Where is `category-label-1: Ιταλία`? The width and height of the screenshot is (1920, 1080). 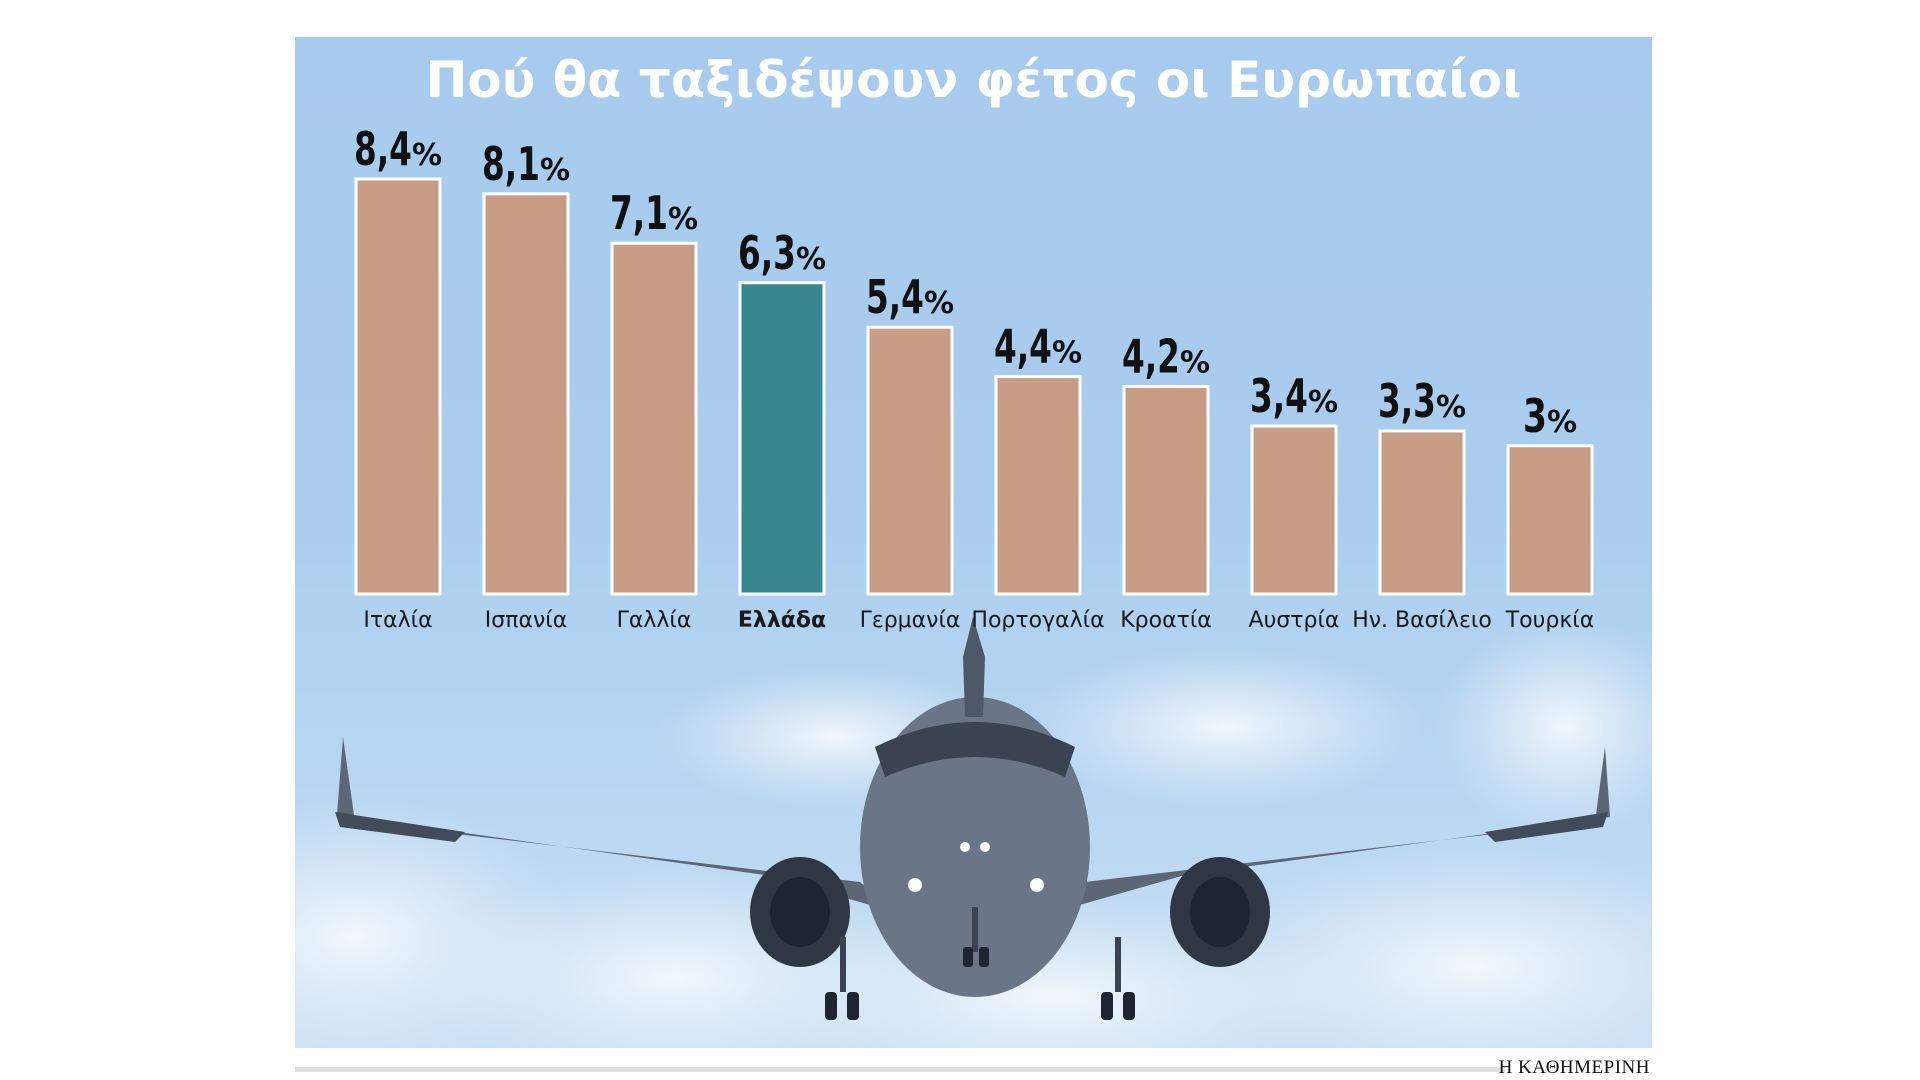 category-label-1: Ιταλία is located at coordinates (397, 620).